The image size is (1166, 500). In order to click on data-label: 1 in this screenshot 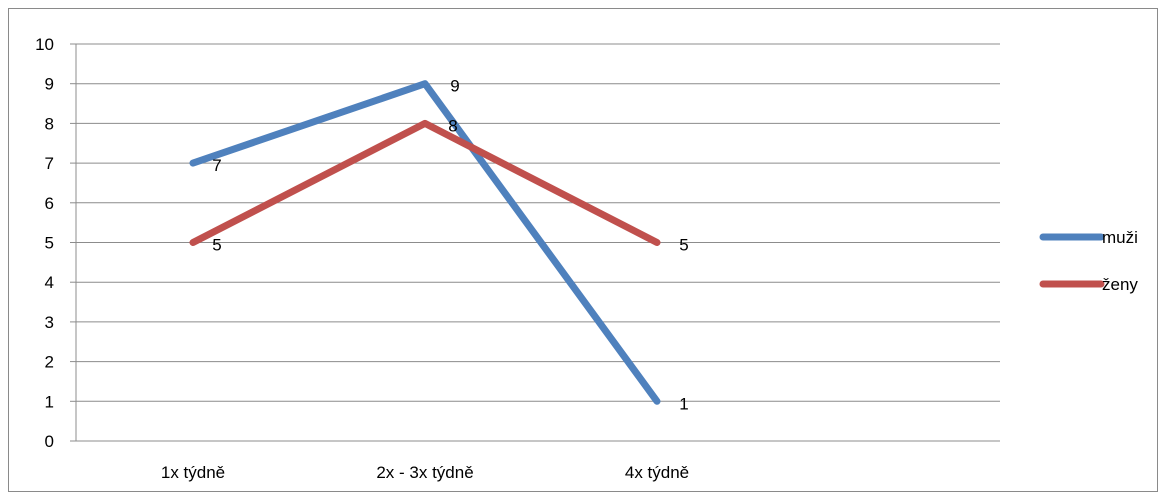, I will do `click(683, 403)`.